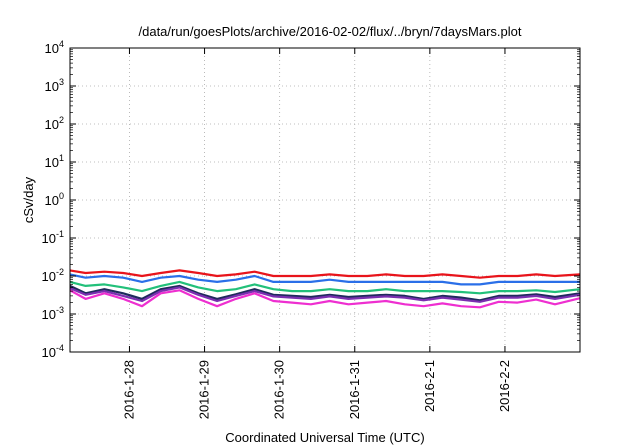  What do you see at coordinates (324, 437) in the screenshot?
I see `x-axis-label: Coordinated Universal Time (UTC)` at bounding box center [324, 437].